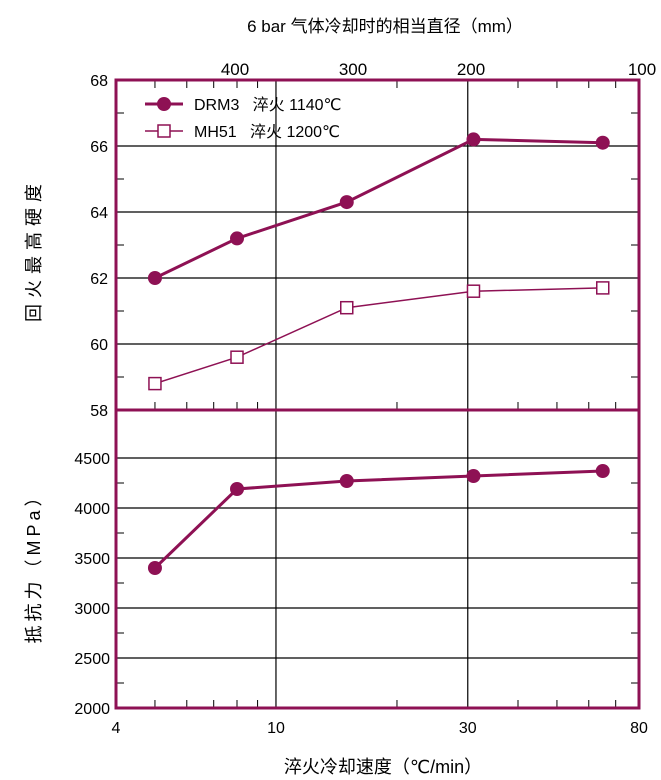 This screenshot has width=661, height=780. What do you see at coordinates (471, 69) in the screenshot?
I see `top-tick-label: 200` at bounding box center [471, 69].